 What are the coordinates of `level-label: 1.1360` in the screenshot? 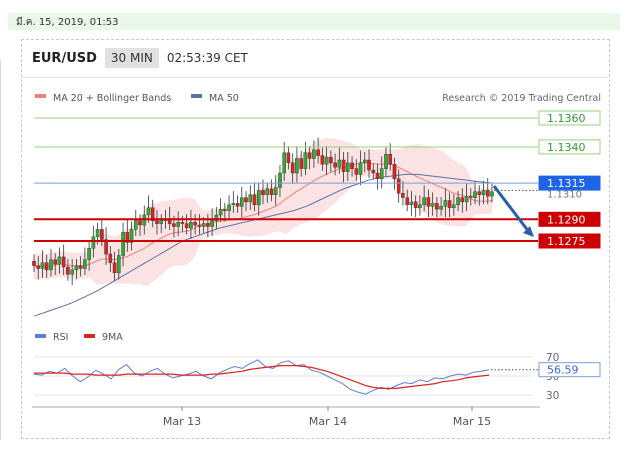 It's located at (566, 118).